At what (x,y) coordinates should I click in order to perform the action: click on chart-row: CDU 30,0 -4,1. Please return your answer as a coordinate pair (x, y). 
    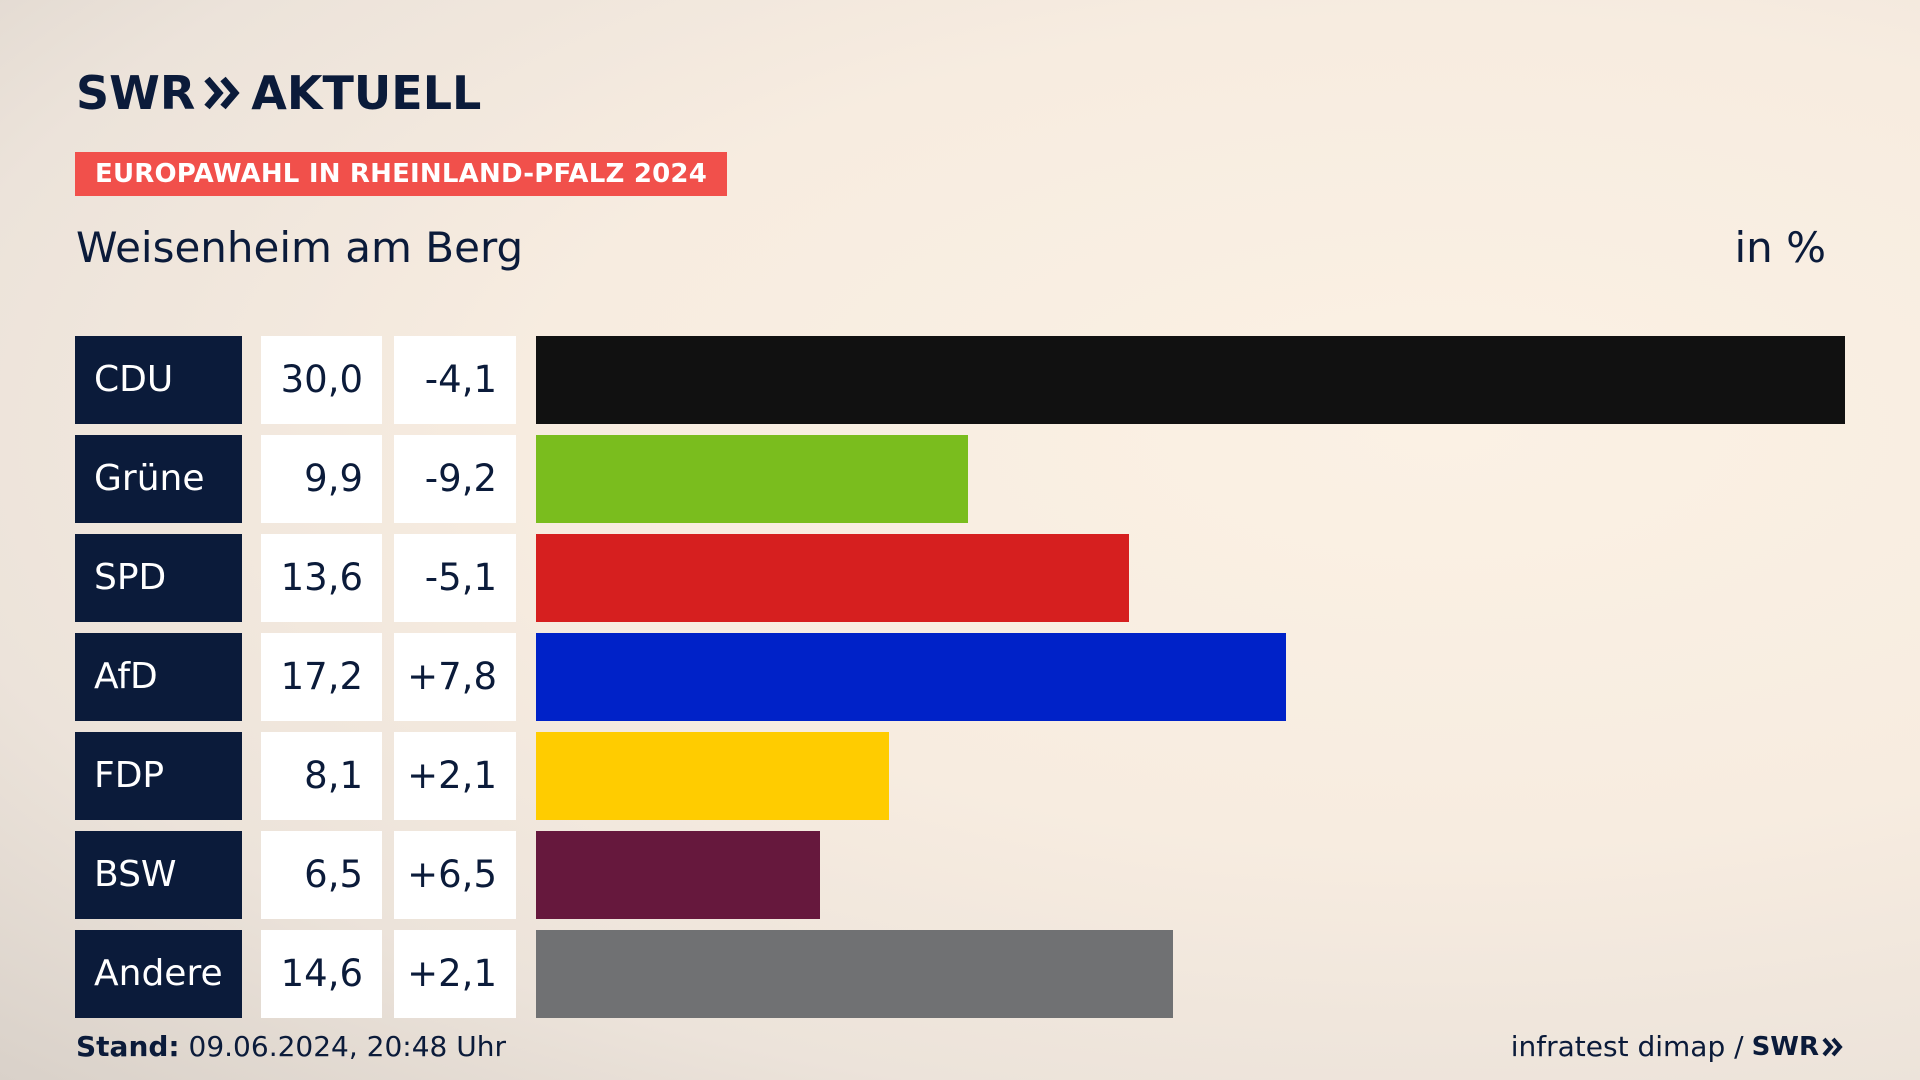
    Looking at the image, I should click on (960, 380).